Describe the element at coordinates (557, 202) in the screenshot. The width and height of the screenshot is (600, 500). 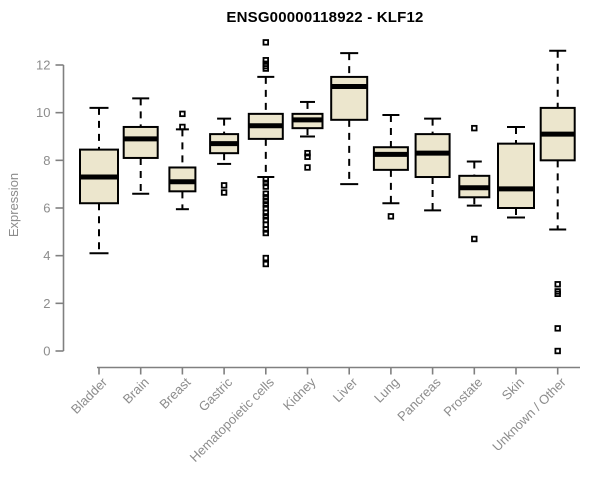
I see `box-unknown-other` at that location.